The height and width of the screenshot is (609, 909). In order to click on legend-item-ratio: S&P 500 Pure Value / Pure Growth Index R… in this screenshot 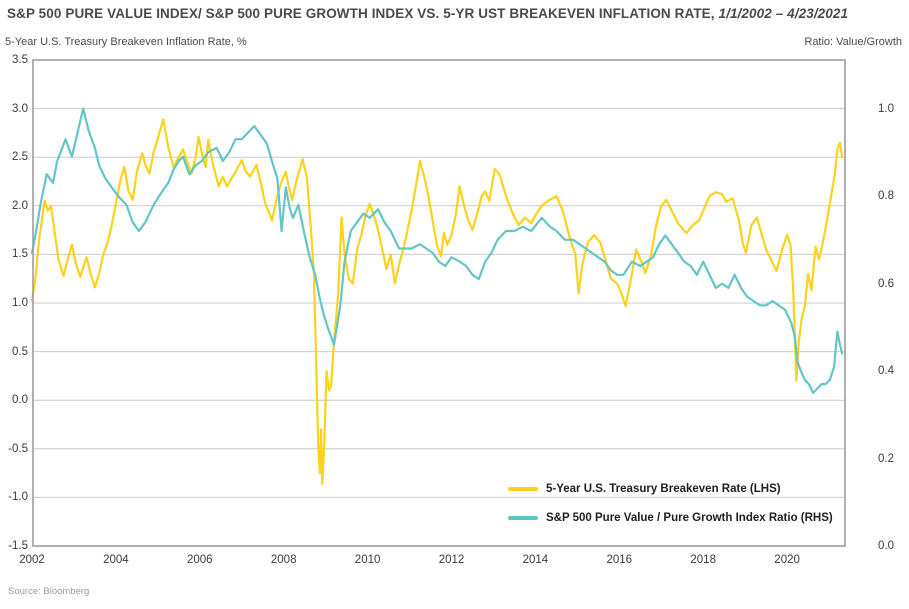, I will do `click(670, 518)`.